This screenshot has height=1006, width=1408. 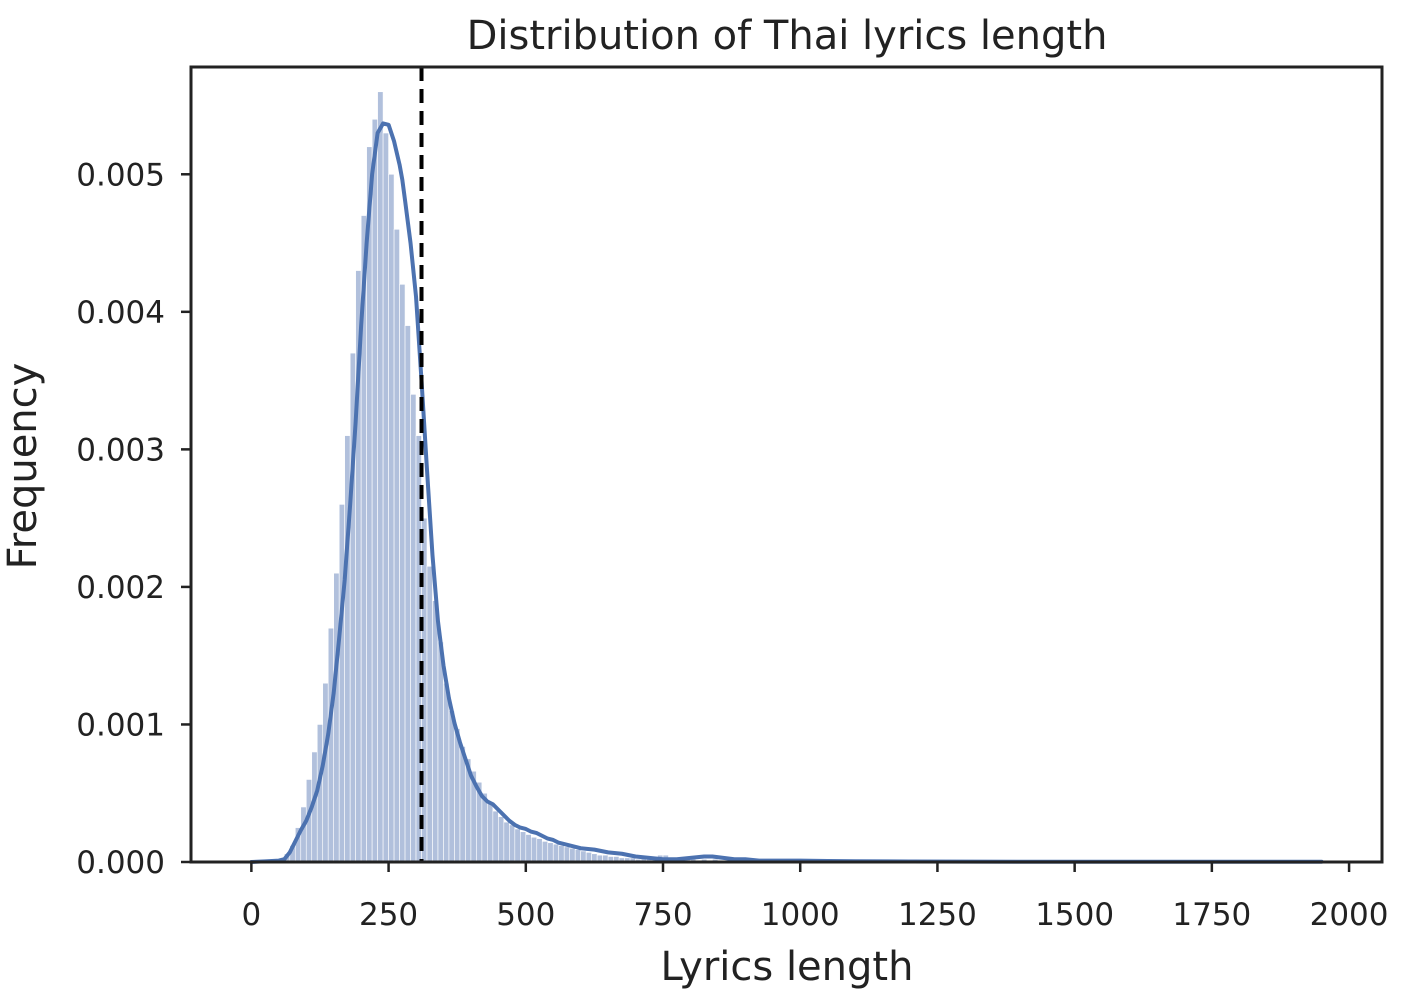 I want to click on y-axis-label: Frequency, so click(x=23, y=466).